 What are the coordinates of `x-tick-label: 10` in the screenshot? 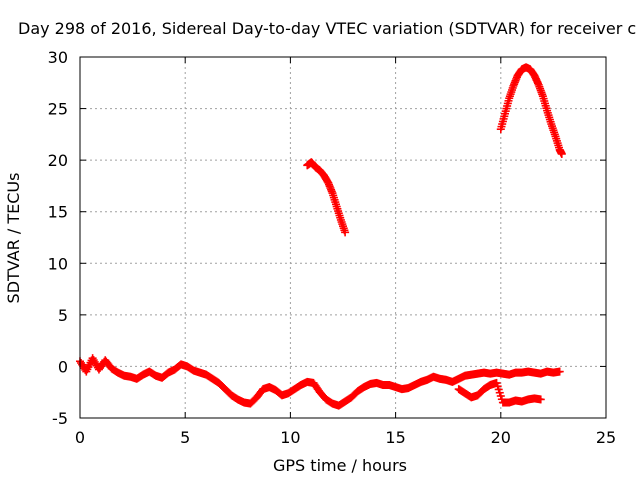 It's located at (290, 437).